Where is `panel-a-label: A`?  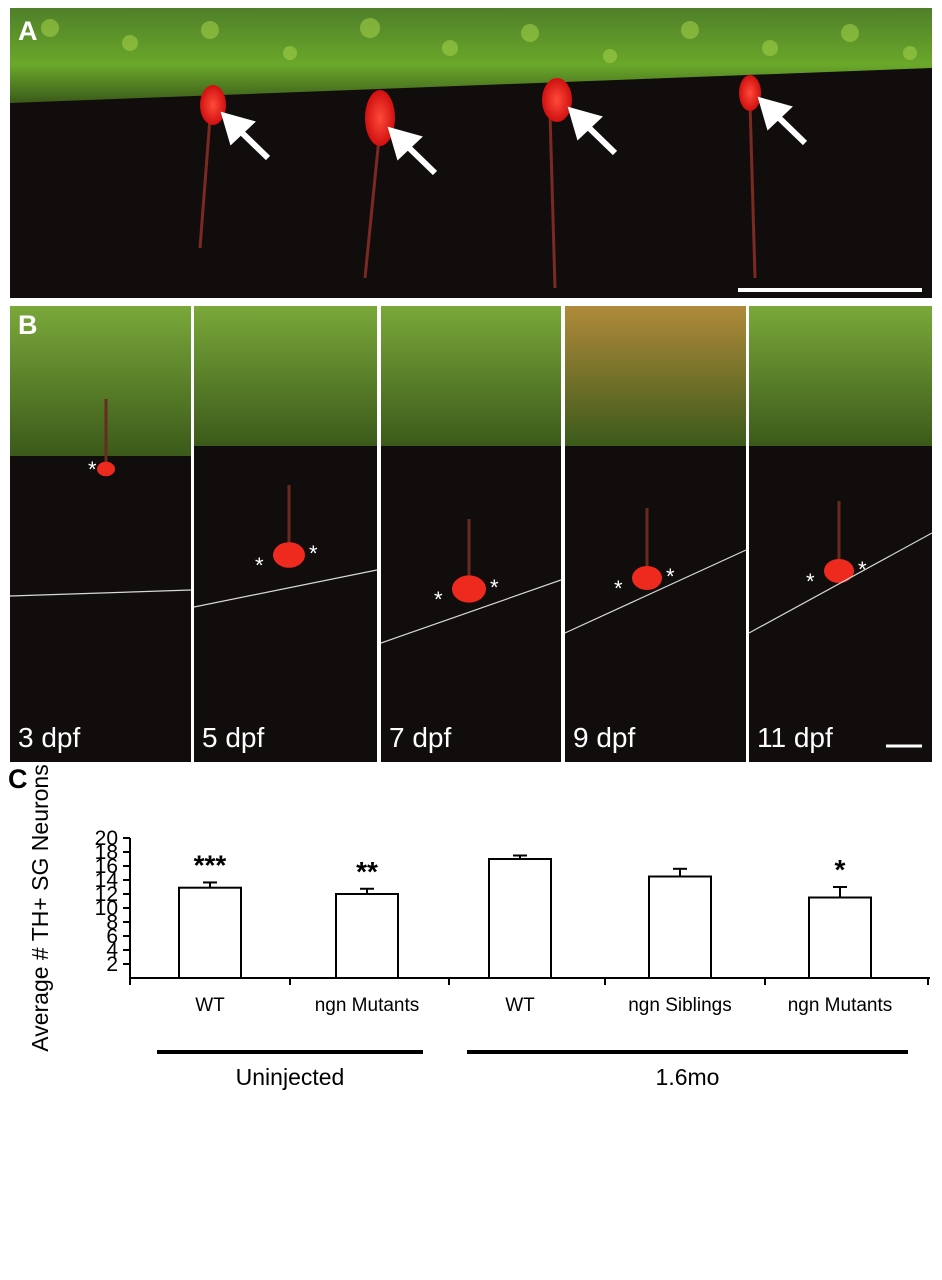
panel-a-label: A is located at coordinates (28, 31).